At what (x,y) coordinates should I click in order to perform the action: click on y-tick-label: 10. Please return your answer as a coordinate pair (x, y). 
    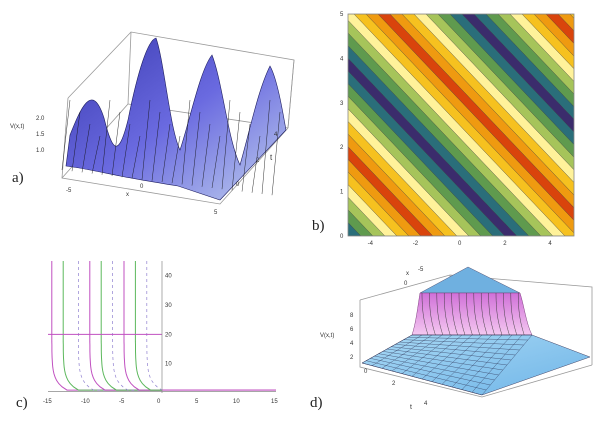
    Looking at the image, I should click on (168, 365).